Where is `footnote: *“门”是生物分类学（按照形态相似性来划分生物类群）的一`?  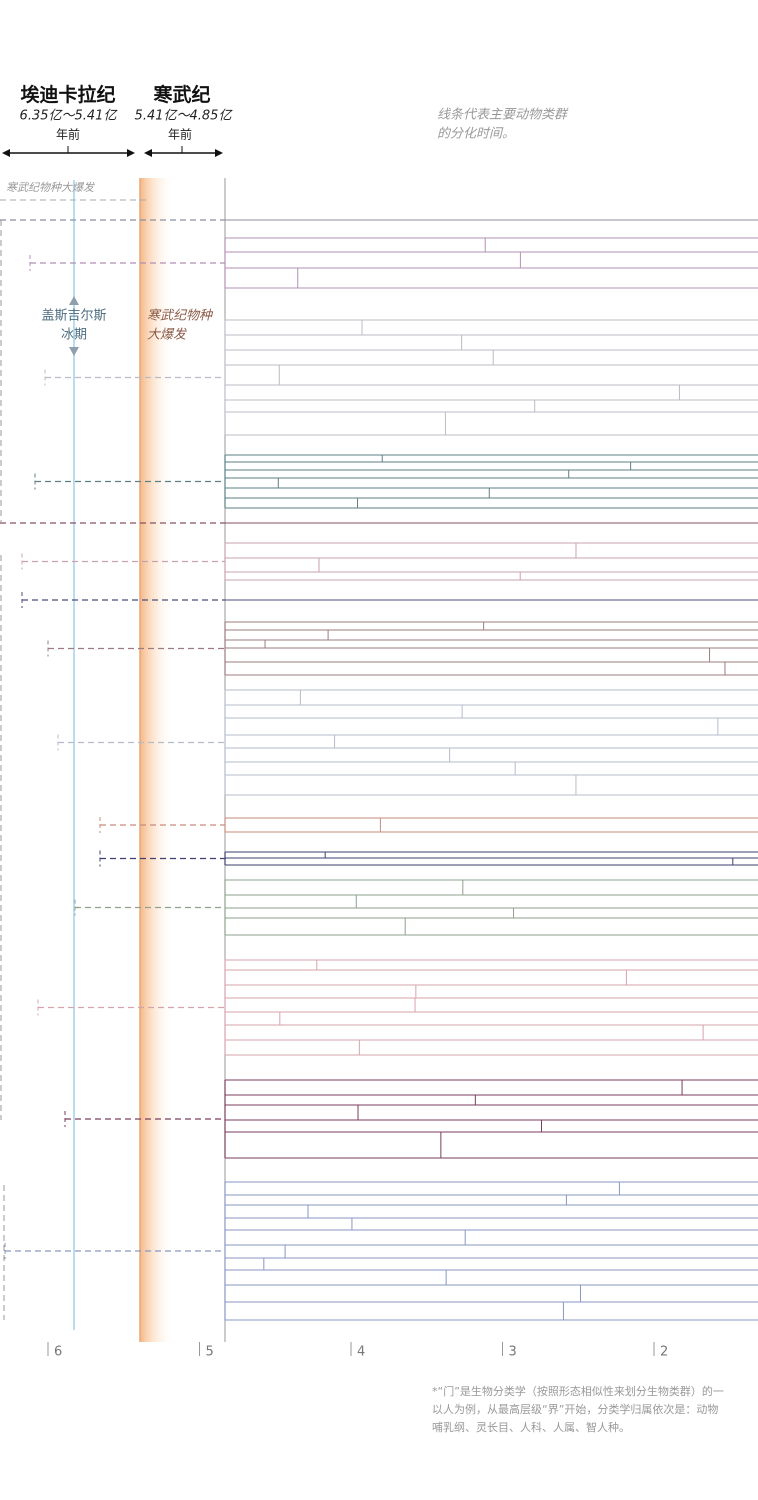
footnote: *“门”是生物分类学（按照形态相似性来划分生物类群）的一 is located at coordinates (578, 1391).